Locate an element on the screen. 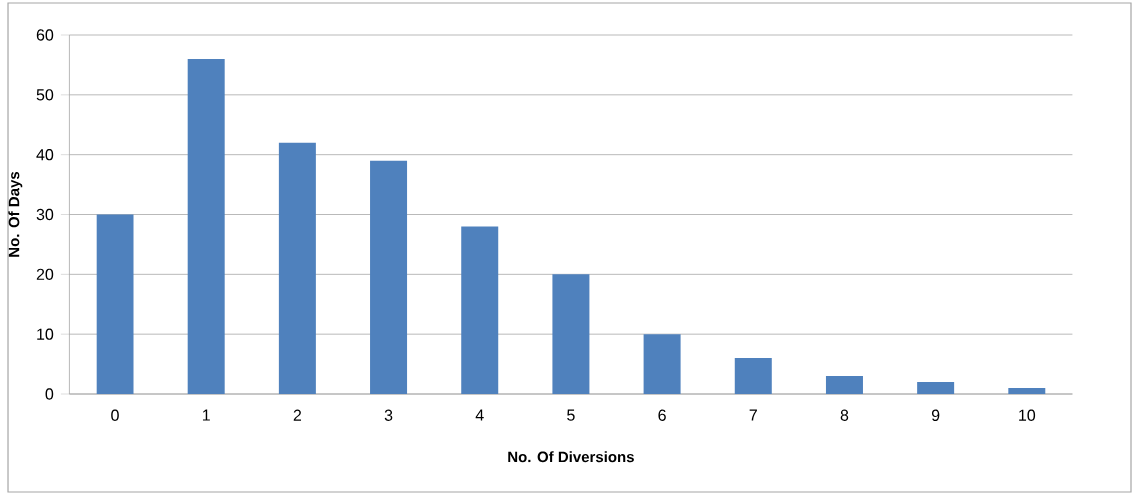 The width and height of the screenshot is (1134, 495). y-tick-label: 50 is located at coordinates (45, 95).